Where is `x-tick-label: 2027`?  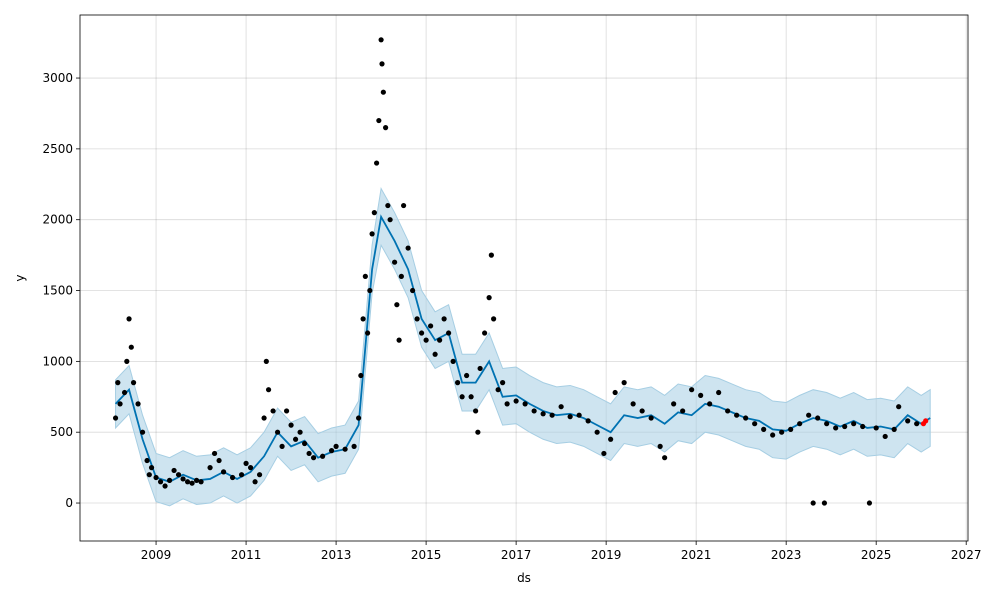
x-tick-label: 2027 is located at coordinates (966, 555).